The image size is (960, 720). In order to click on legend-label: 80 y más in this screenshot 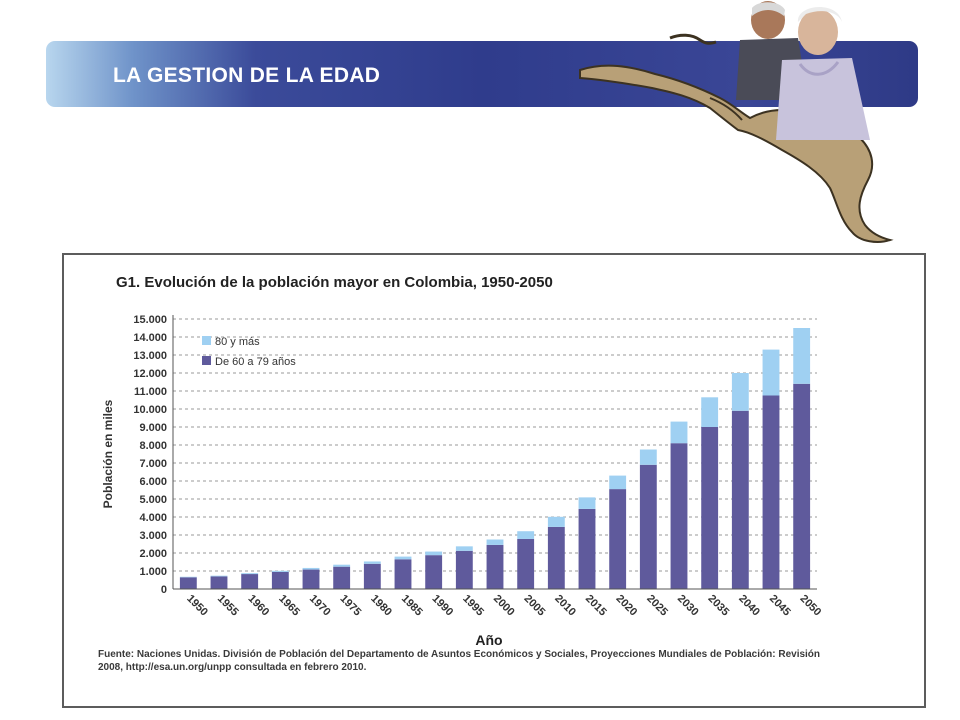, I will do `click(237, 342)`.